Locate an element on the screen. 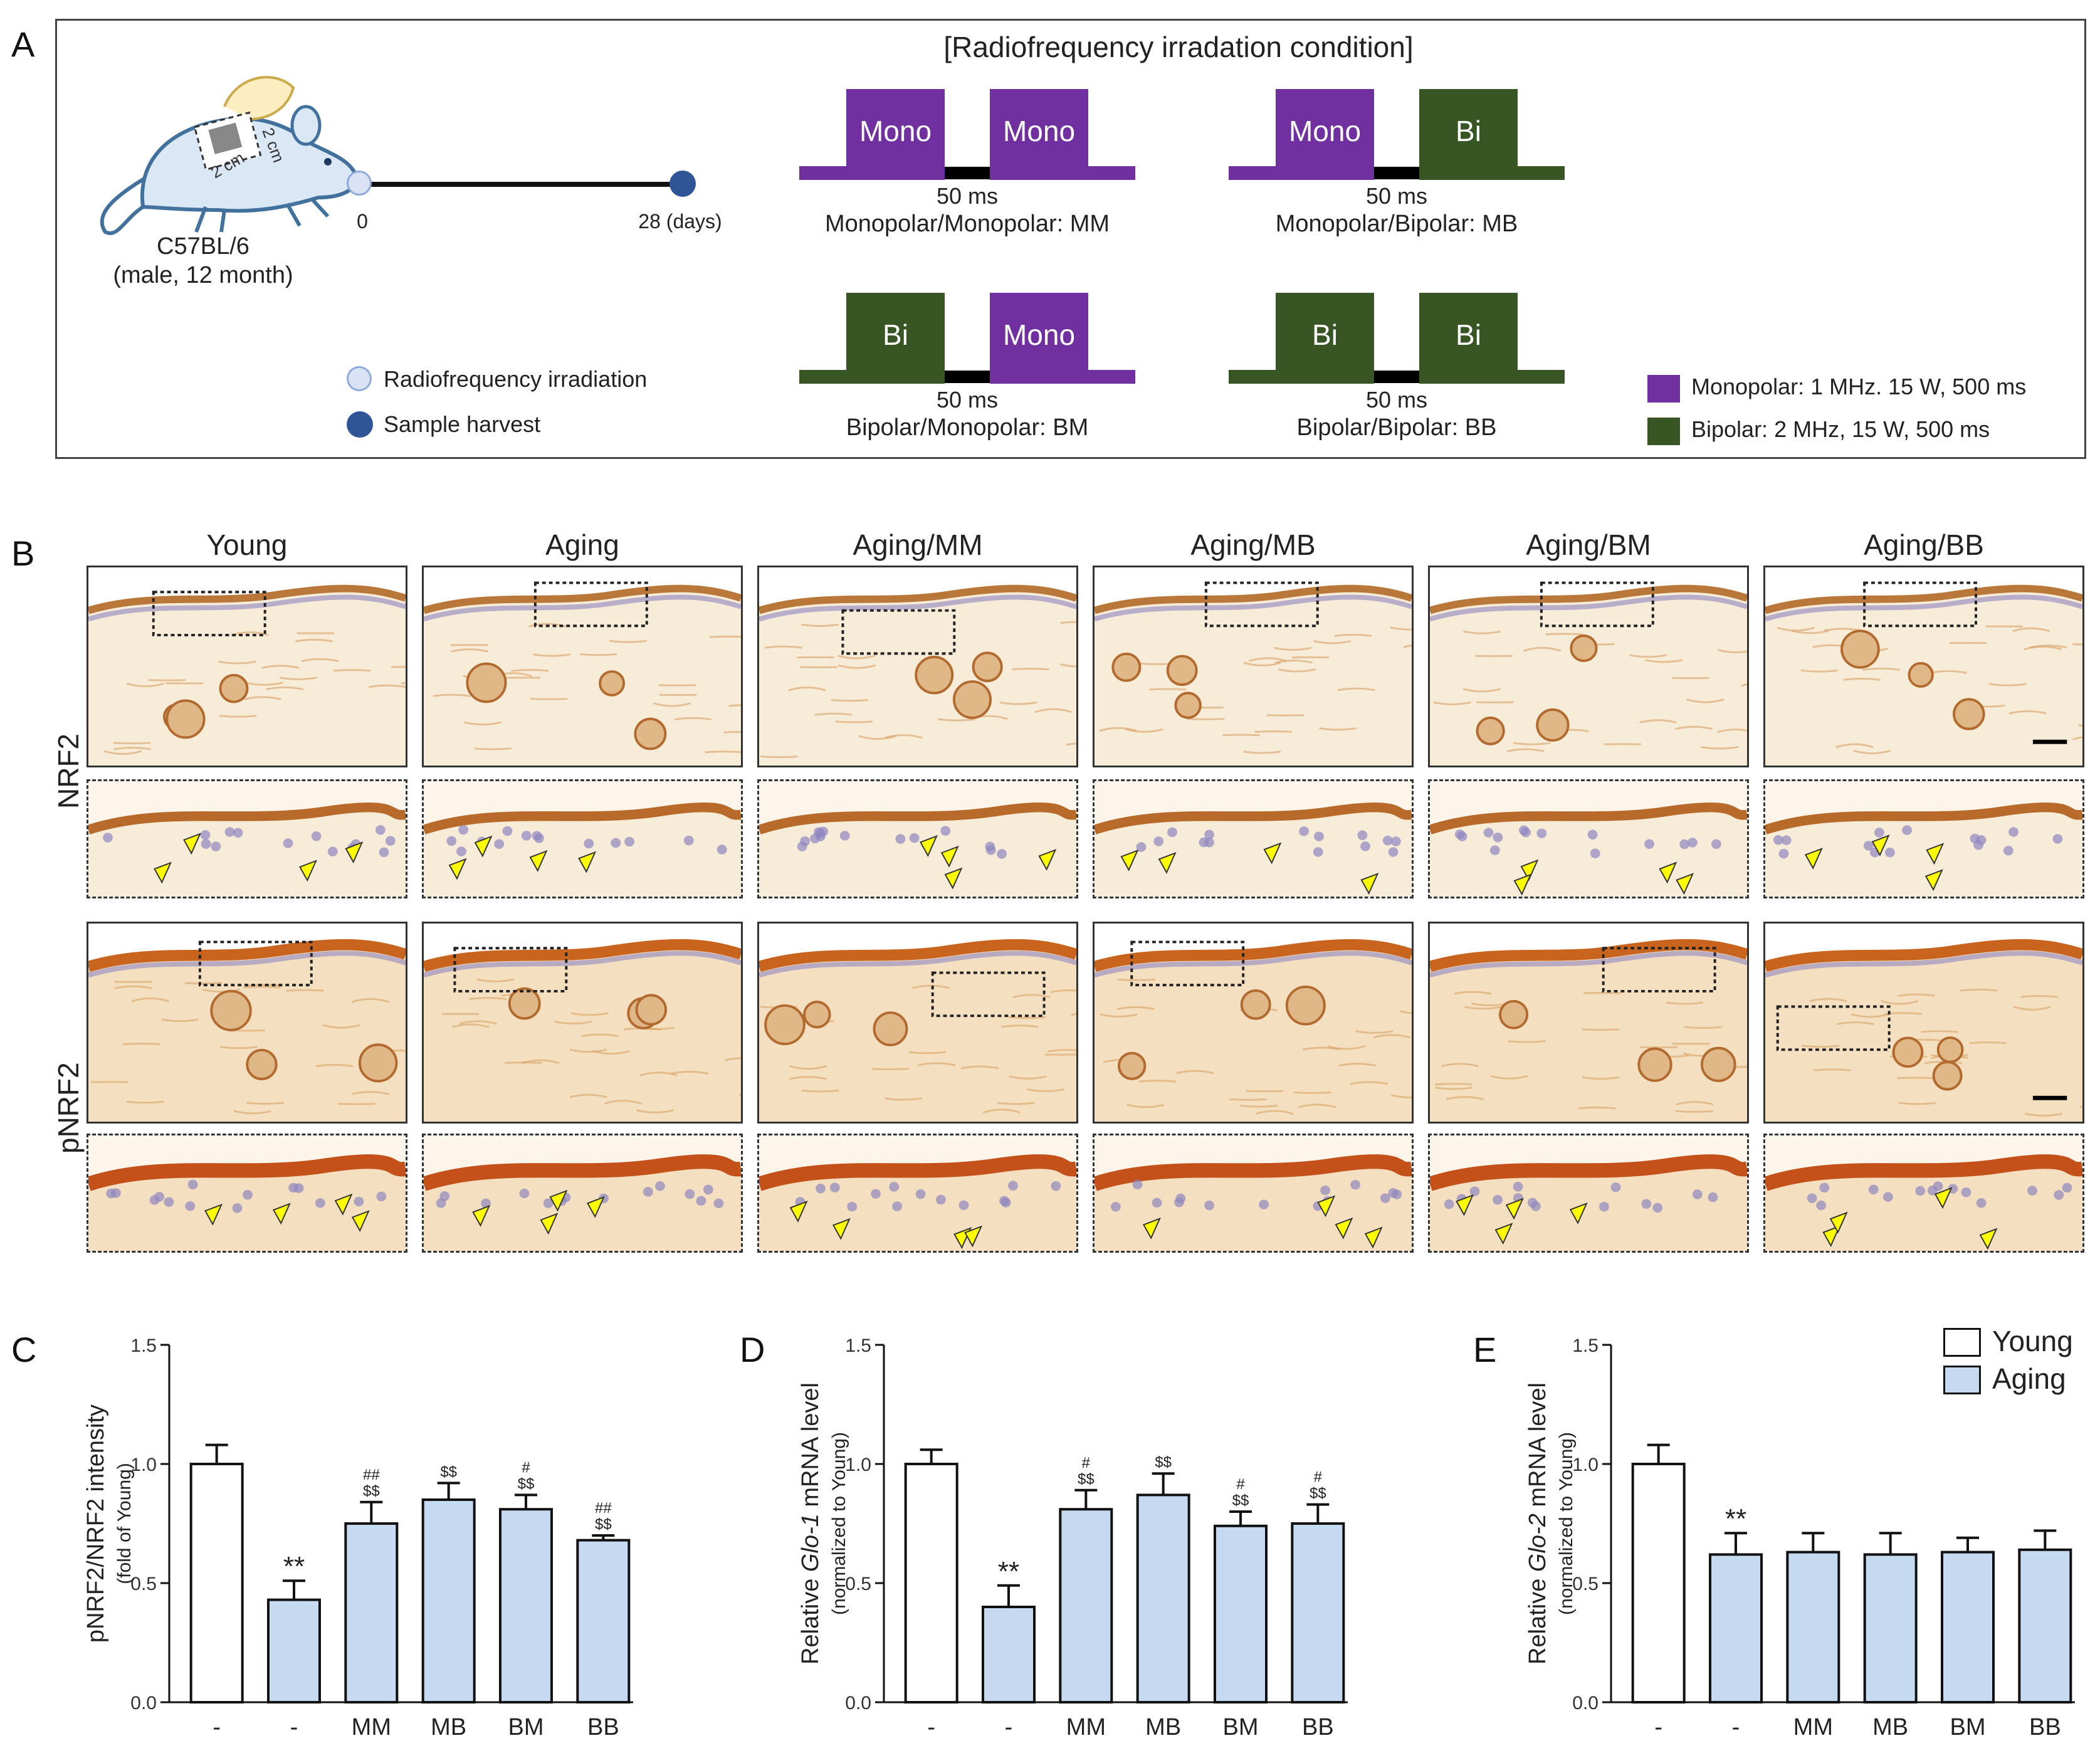  chart-e-y-label: Relative Glo-2 mRNA level is located at coordinates (1538, 1523).